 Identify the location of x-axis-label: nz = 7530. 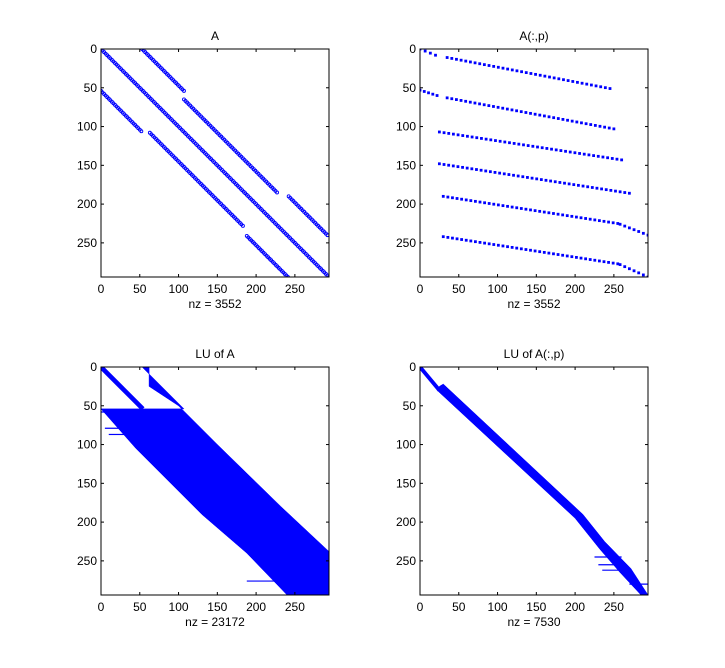
(533, 622).